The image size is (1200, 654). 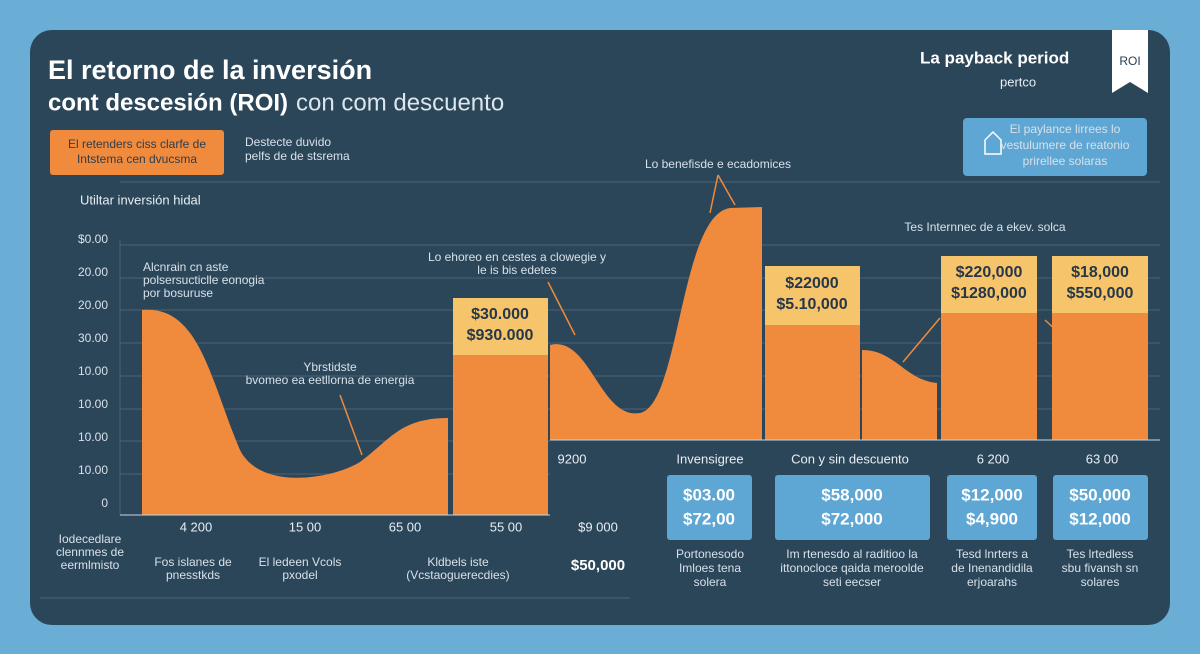 What do you see at coordinates (1065, 161) in the screenshot?
I see `info-text: prirellee solaras` at bounding box center [1065, 161].